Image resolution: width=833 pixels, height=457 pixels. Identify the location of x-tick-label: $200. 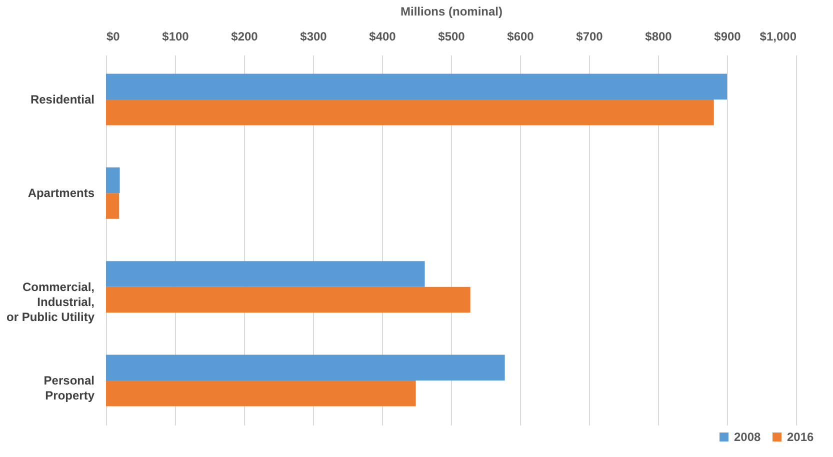
(244, 37).